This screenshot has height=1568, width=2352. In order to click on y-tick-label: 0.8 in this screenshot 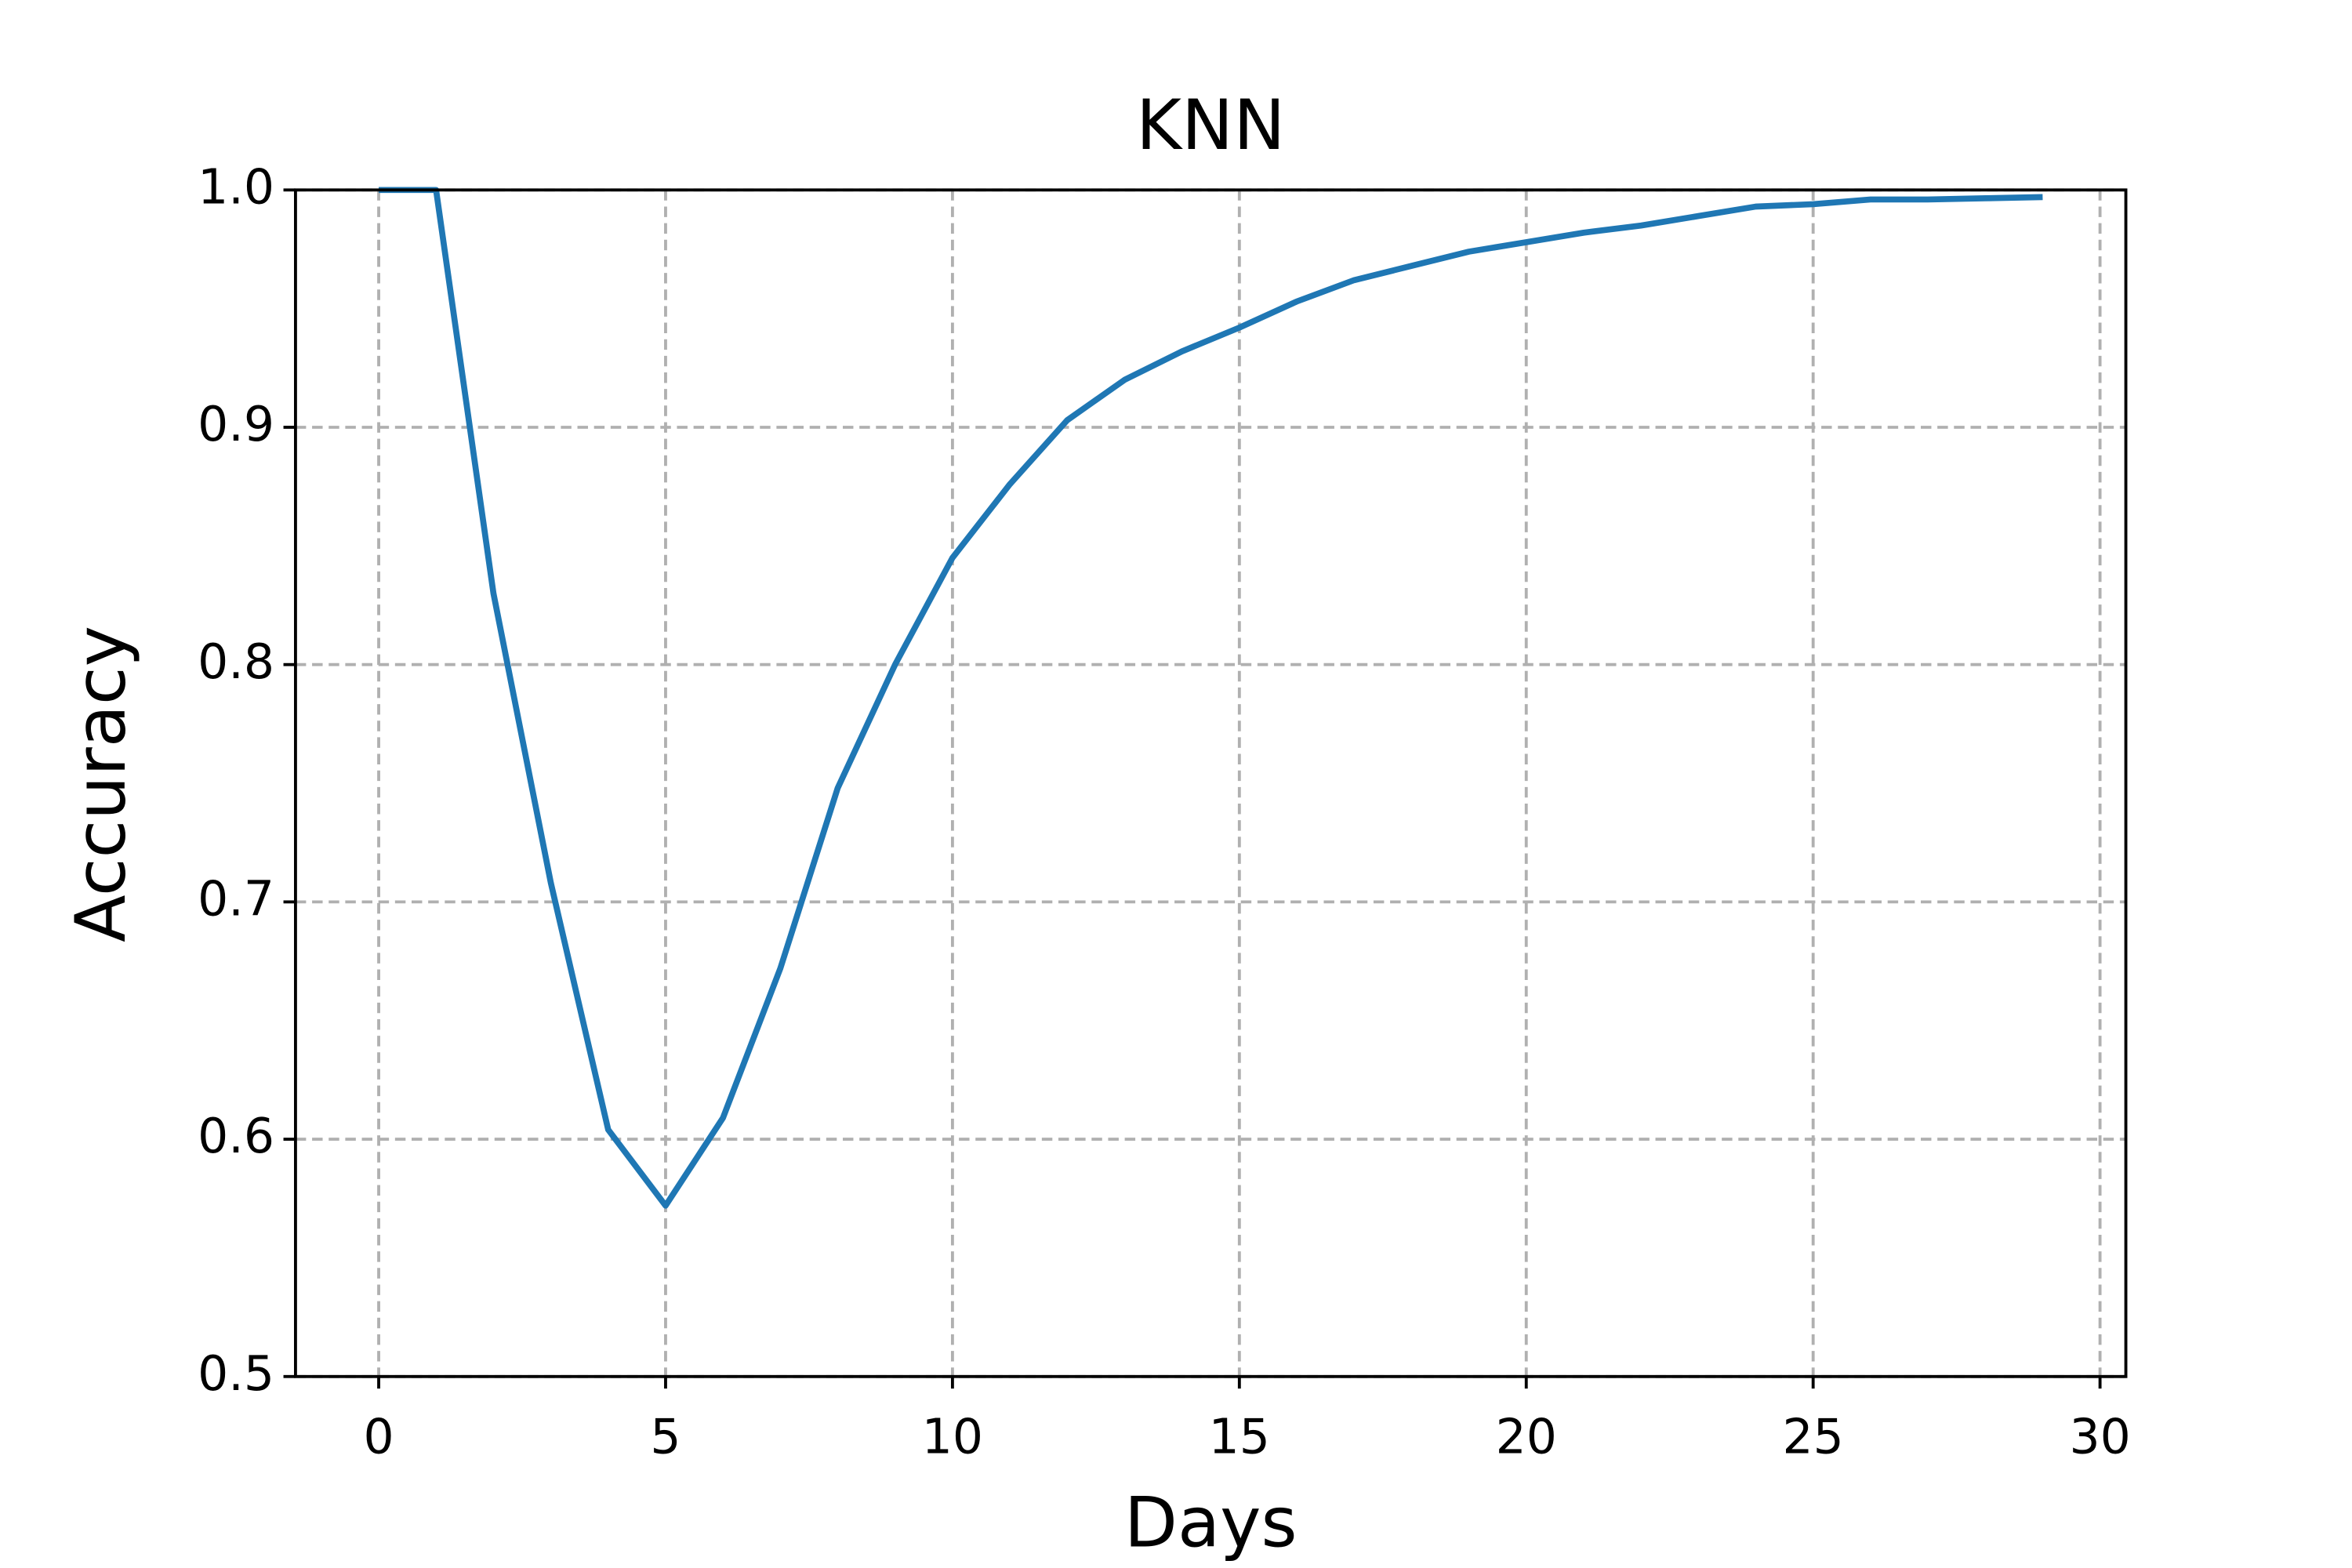, I will do `click(236, 661)`.